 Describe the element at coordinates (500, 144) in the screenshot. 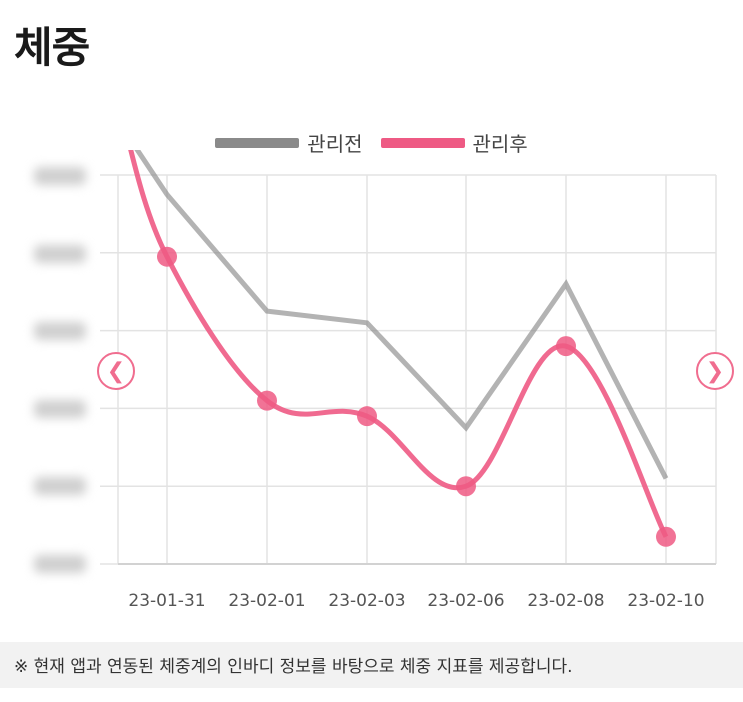

I see `legend-label-after: 관리후` at that location.